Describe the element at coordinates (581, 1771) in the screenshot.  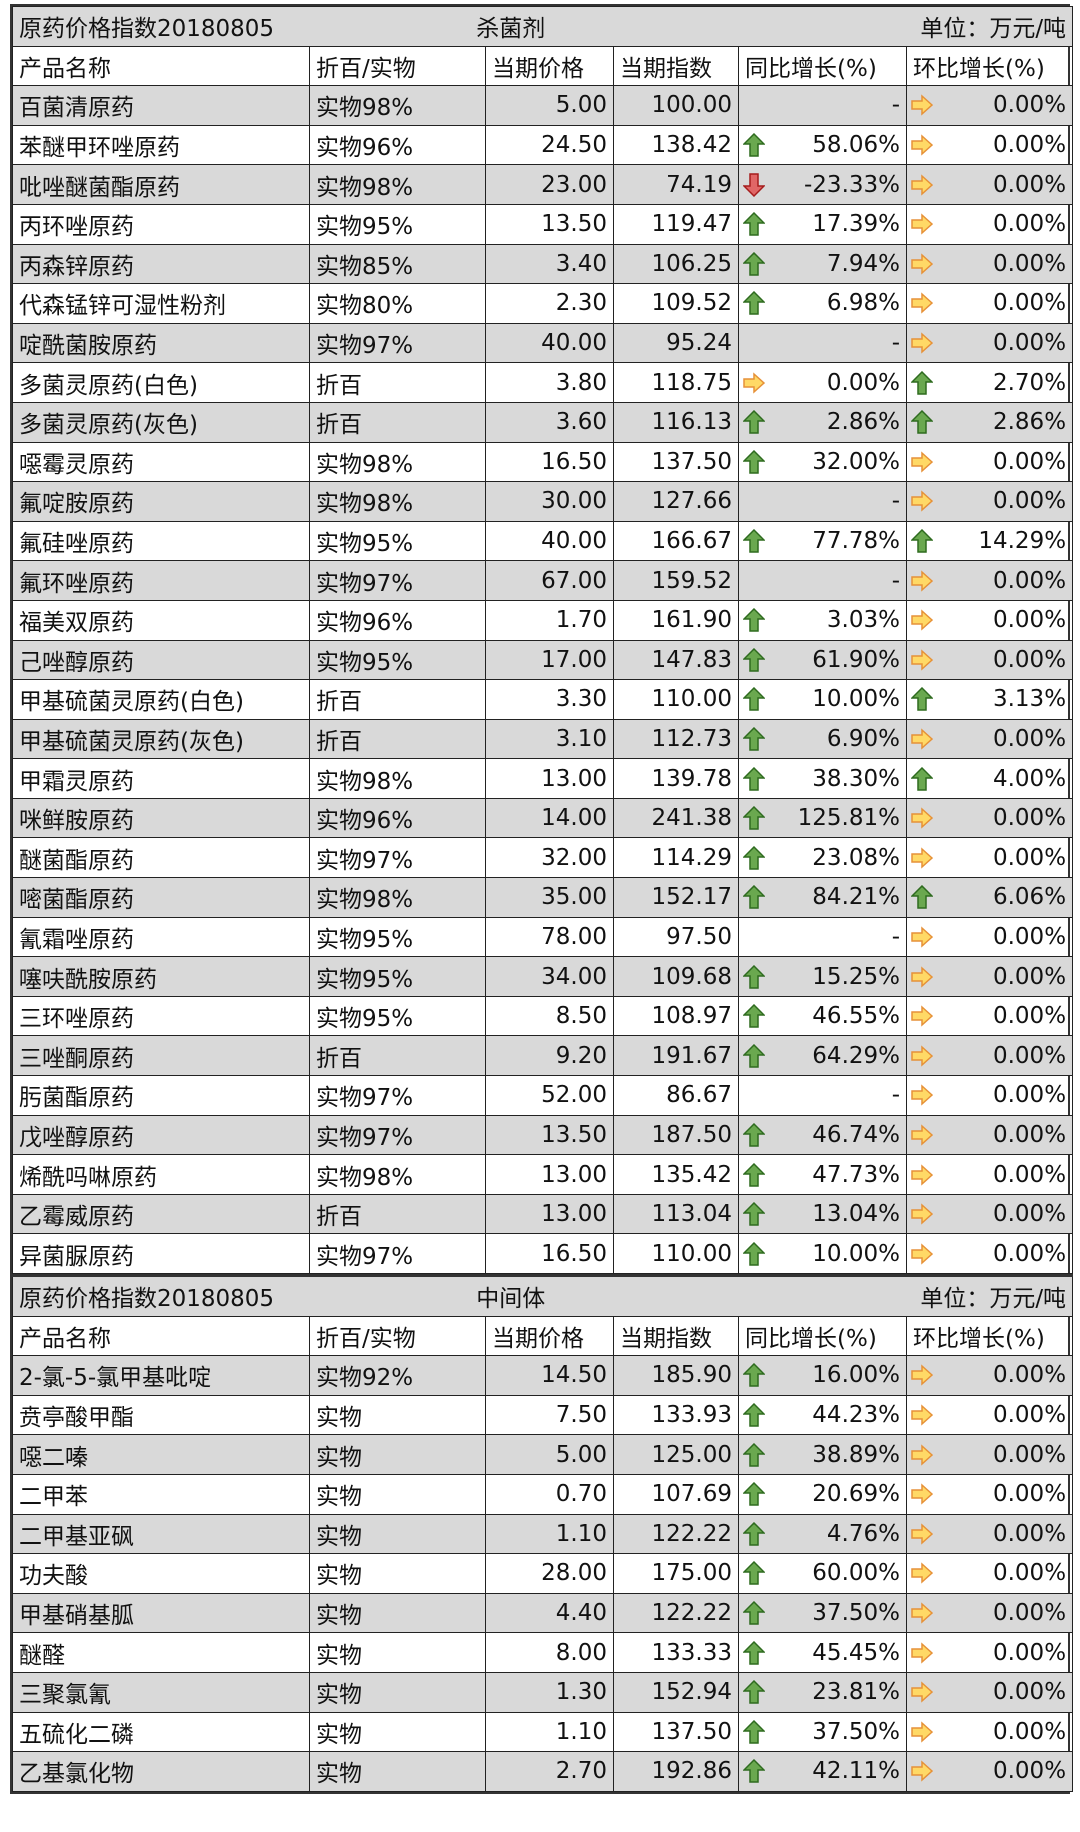
I see `price: 2.70` at that location.